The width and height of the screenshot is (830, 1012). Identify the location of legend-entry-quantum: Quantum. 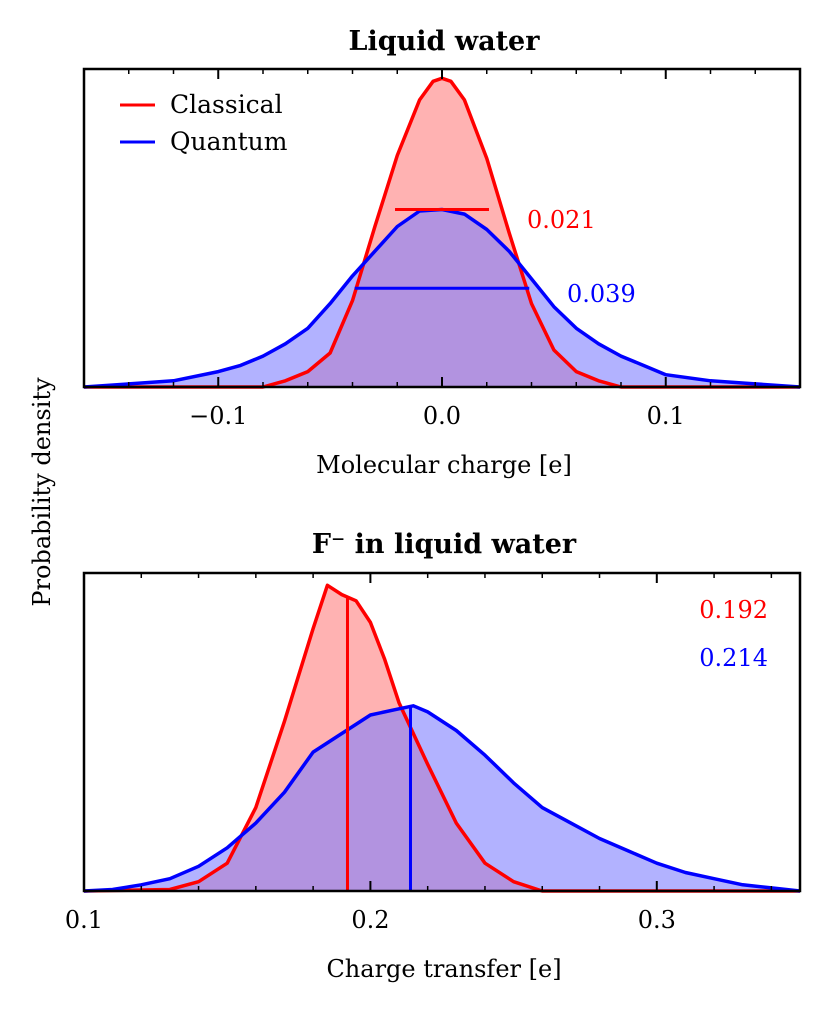
(204, 141).